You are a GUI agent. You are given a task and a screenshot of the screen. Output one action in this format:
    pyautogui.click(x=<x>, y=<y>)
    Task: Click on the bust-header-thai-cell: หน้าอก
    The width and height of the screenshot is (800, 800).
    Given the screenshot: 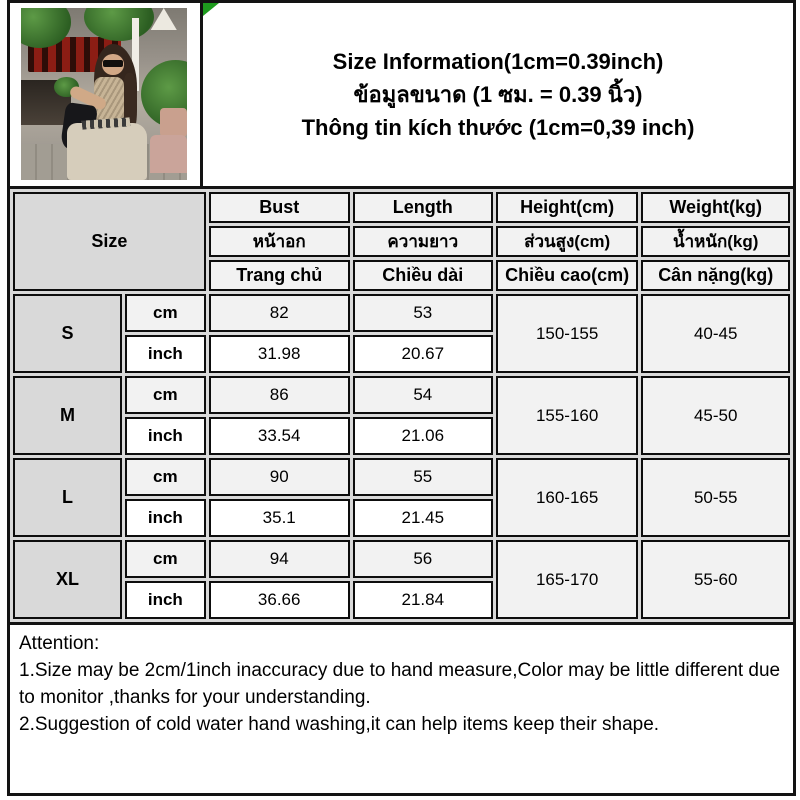 What is the action you would take?
    pyautogui.click(x=279, y=241)
    